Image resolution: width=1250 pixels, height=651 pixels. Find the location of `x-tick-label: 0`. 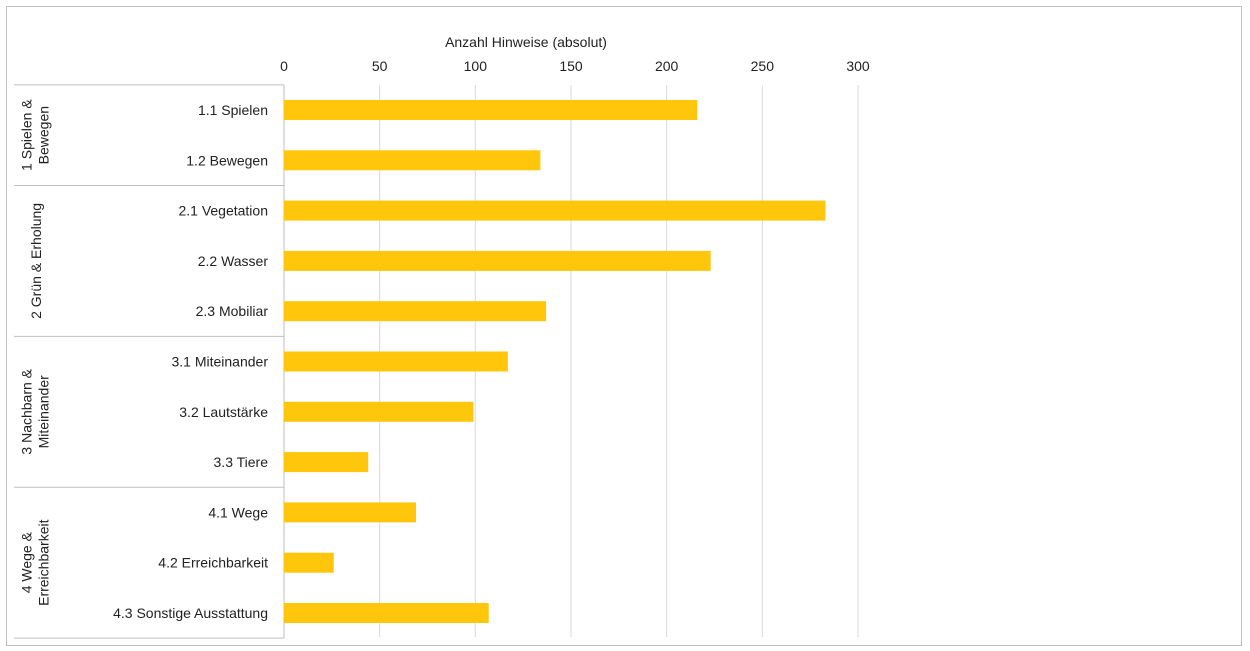

x-tick-label: 0 is located at coordinates (284, 66).